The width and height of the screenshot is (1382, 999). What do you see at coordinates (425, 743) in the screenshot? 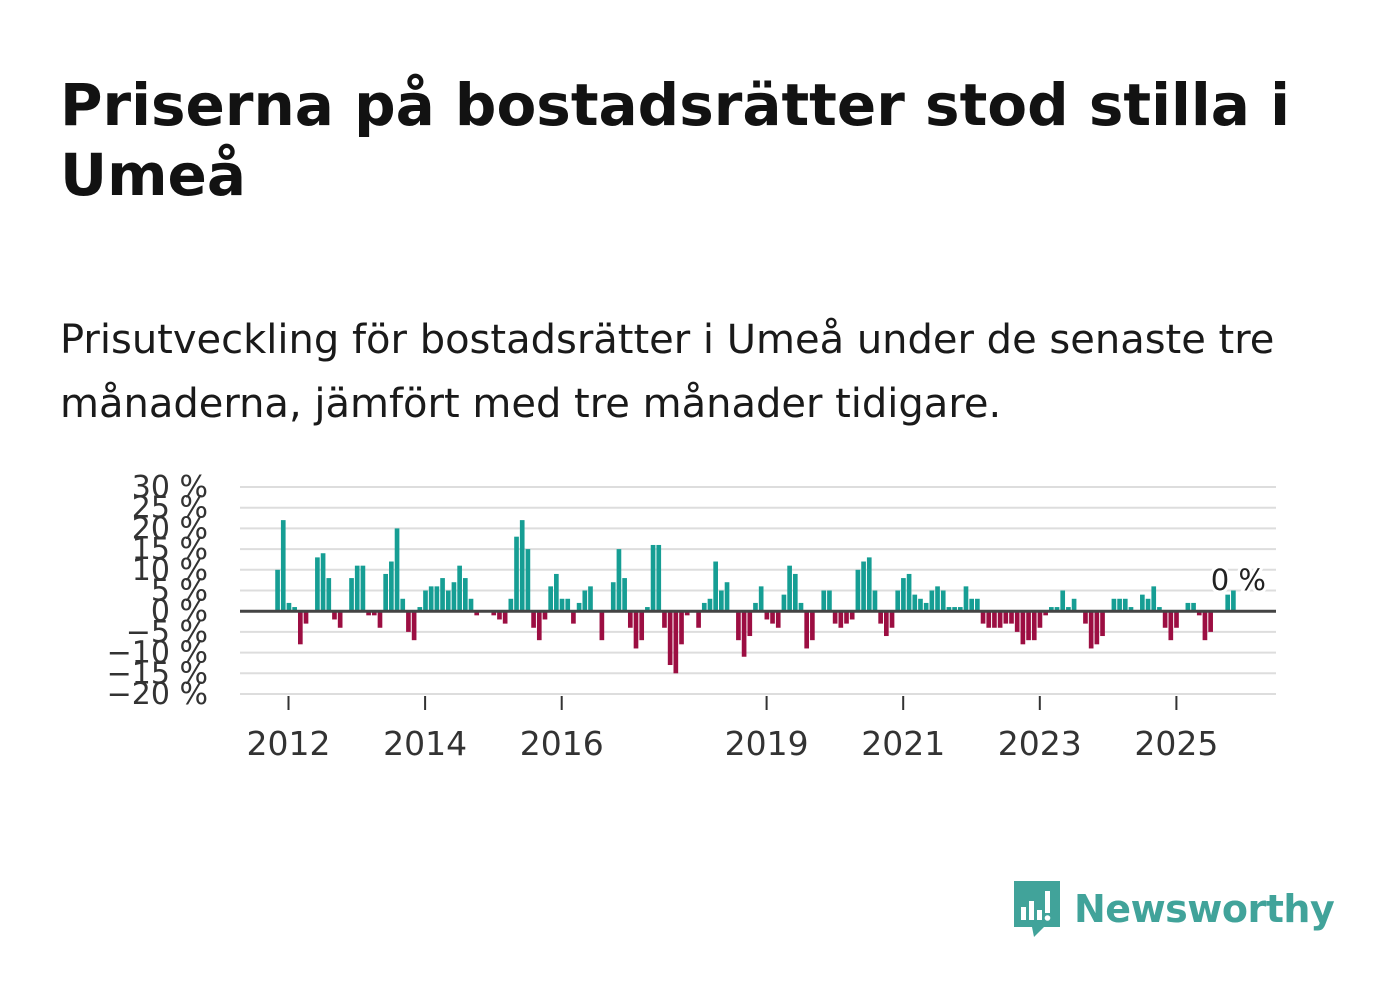
I see `x-tick-label: 2014` at bounding box center [425, 743].